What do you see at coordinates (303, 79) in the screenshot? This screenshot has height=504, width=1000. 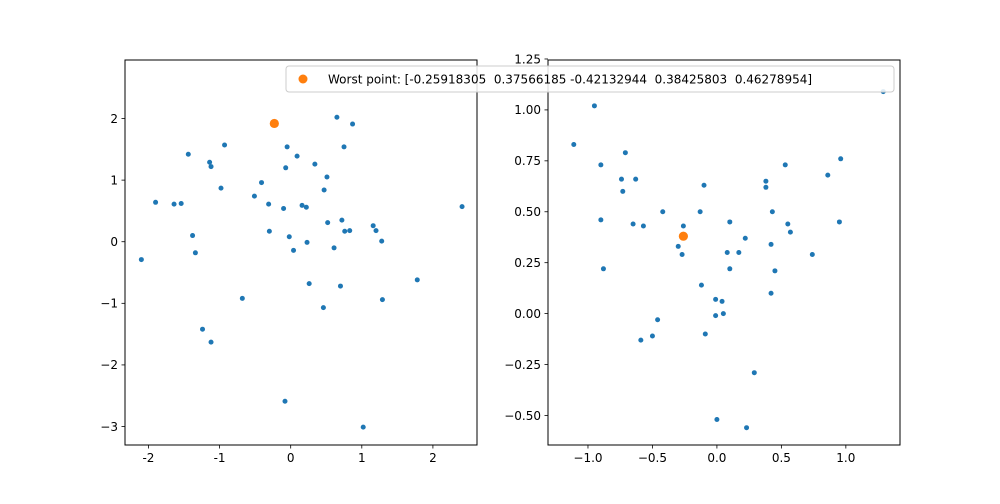 I see `legend-marker` at bounding box center [303, 79].